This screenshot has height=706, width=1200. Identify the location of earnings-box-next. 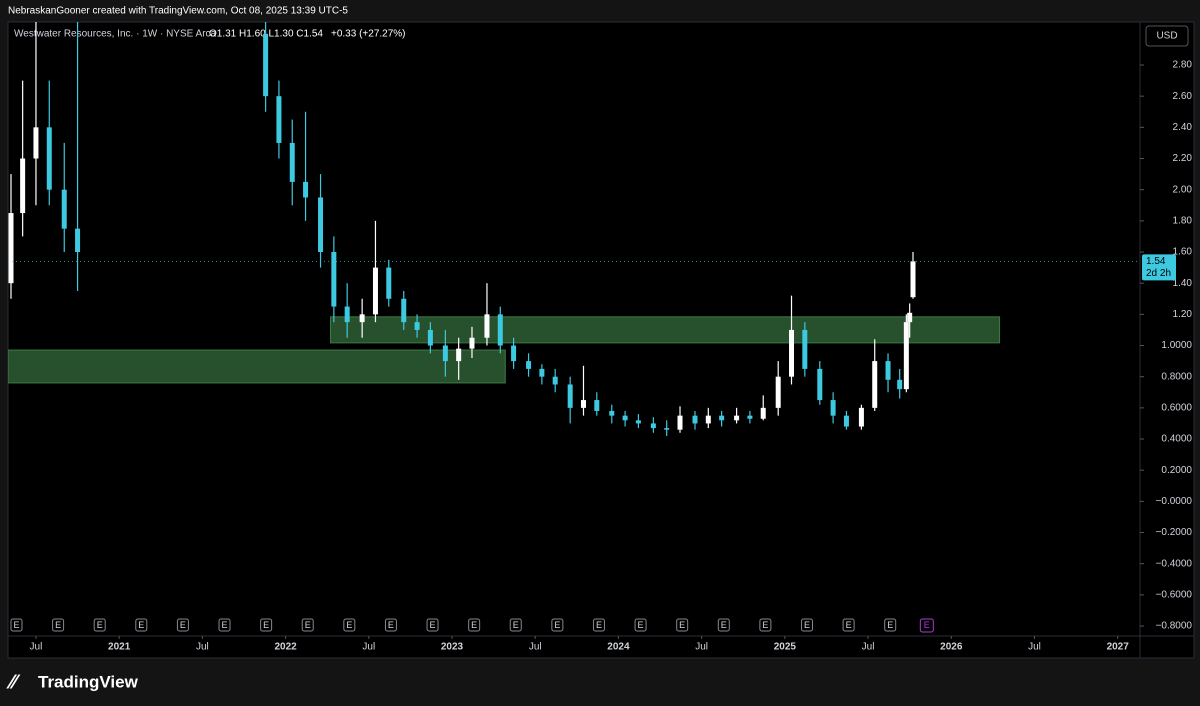
(926, 625).